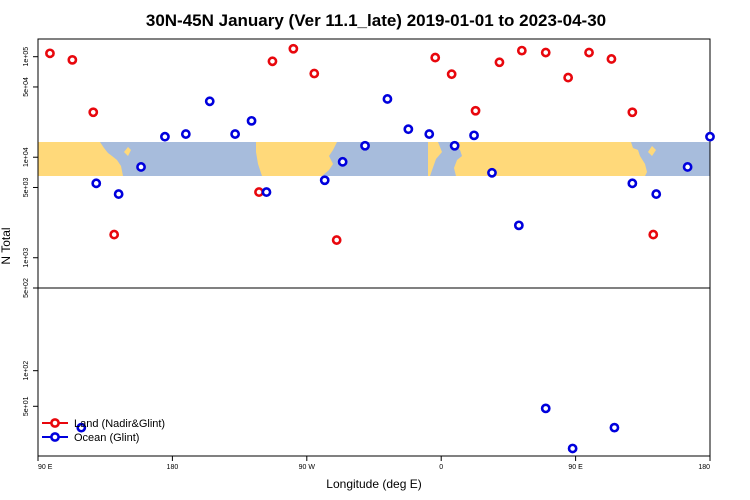 The height and width of the screenshot is (500, 750). What do you see at coordinates (296, 159) in the screenshot?
I see `land-north-america` at bounding box center [296, 159].